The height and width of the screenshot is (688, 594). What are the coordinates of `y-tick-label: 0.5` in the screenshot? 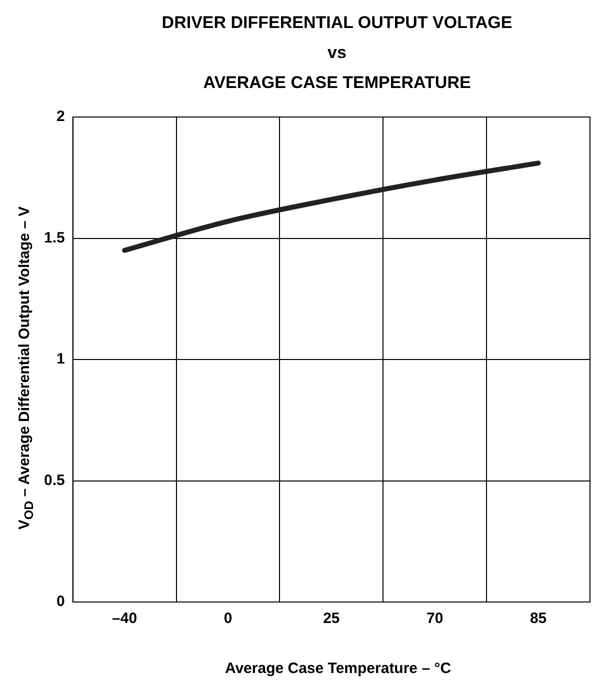 It's located at (54, 480).